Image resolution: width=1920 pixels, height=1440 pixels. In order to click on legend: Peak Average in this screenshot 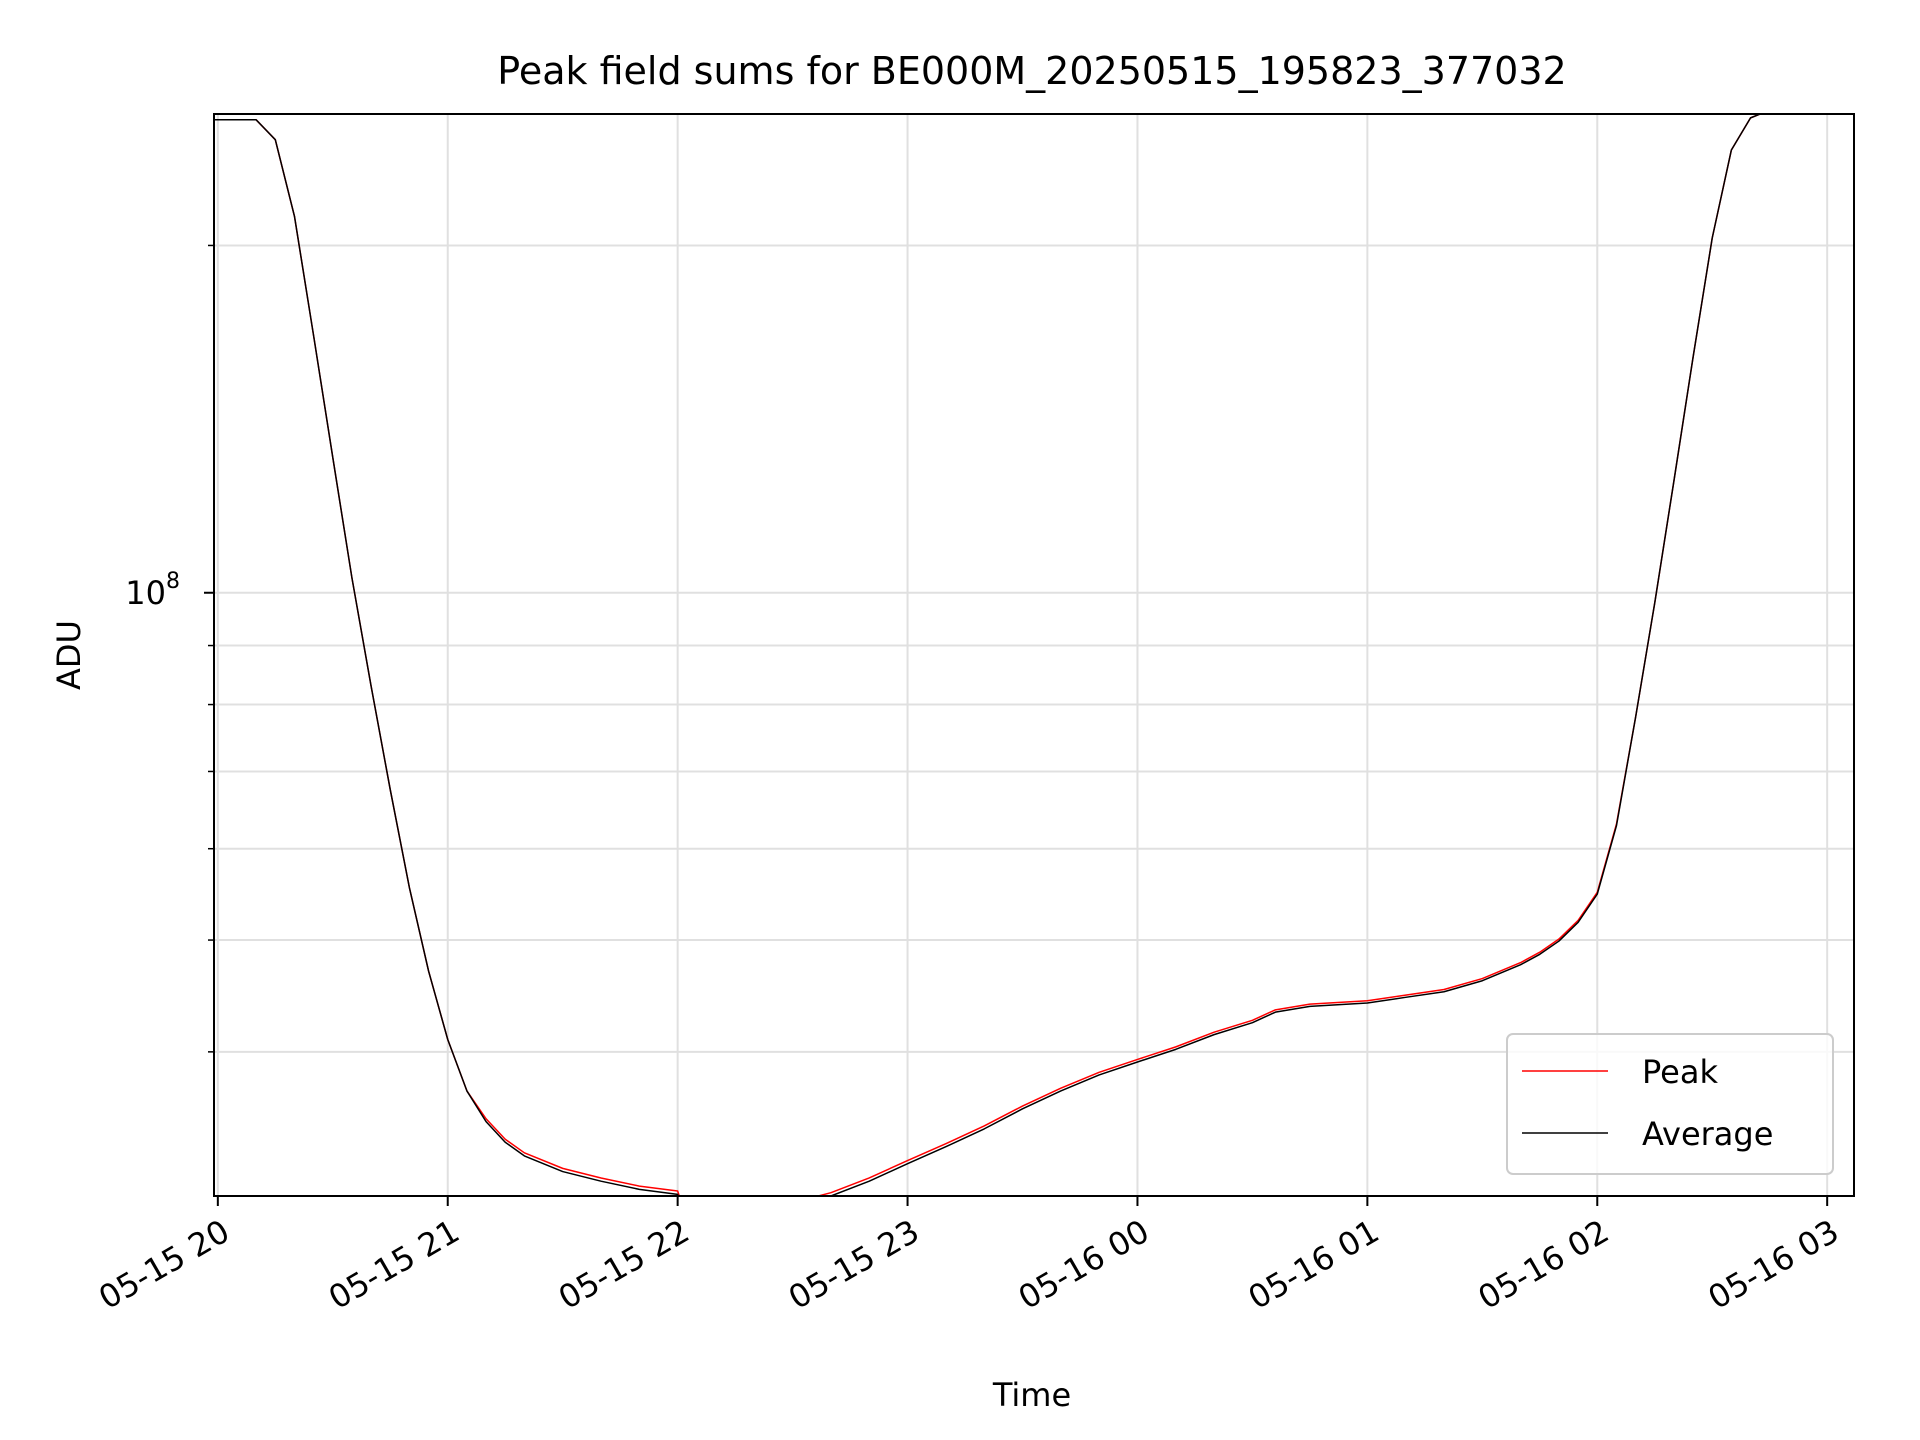, I will do `click(1670, 1104)`.